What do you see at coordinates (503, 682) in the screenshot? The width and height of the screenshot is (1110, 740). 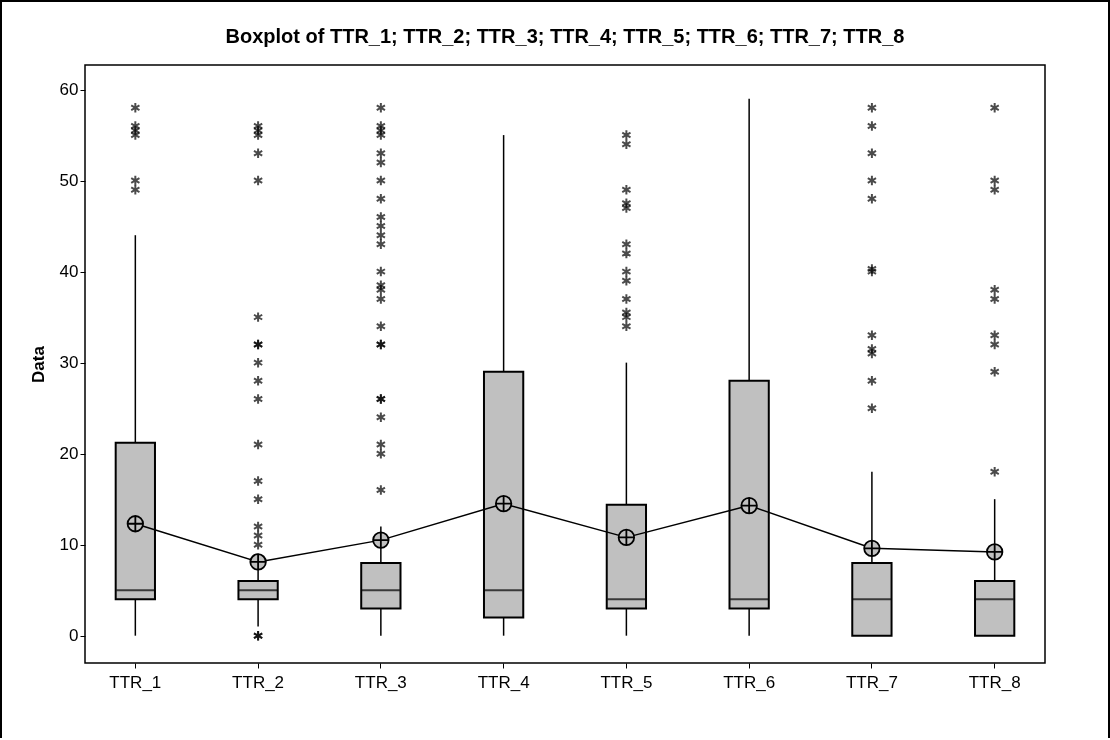 I see `x-tick-label: TTR_4` at bounding box center [503, 682].